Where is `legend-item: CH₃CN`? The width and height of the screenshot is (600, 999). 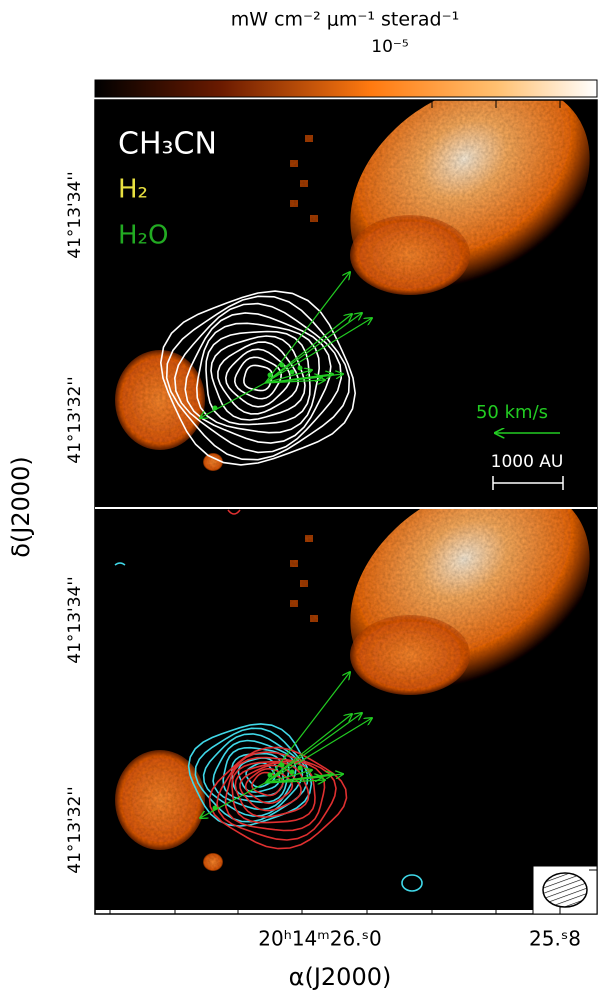 legend-item: CH₃CN is located at coordinates (167, 144).